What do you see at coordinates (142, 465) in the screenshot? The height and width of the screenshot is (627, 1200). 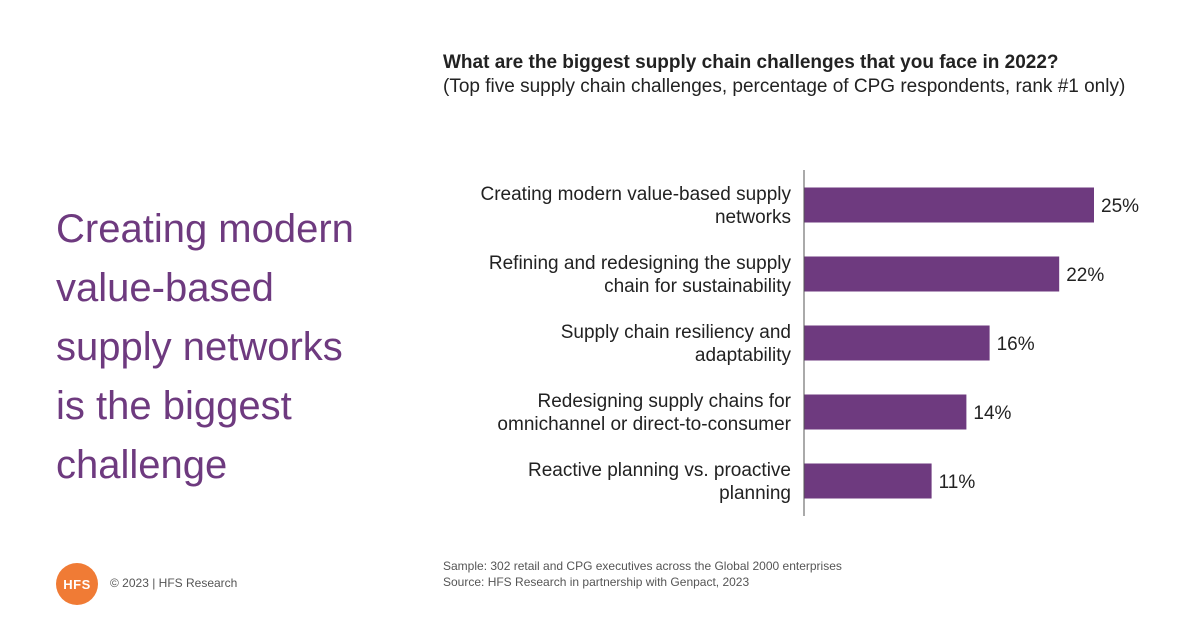 I see `headline-line: challenge` at bounding box center [142, 465].